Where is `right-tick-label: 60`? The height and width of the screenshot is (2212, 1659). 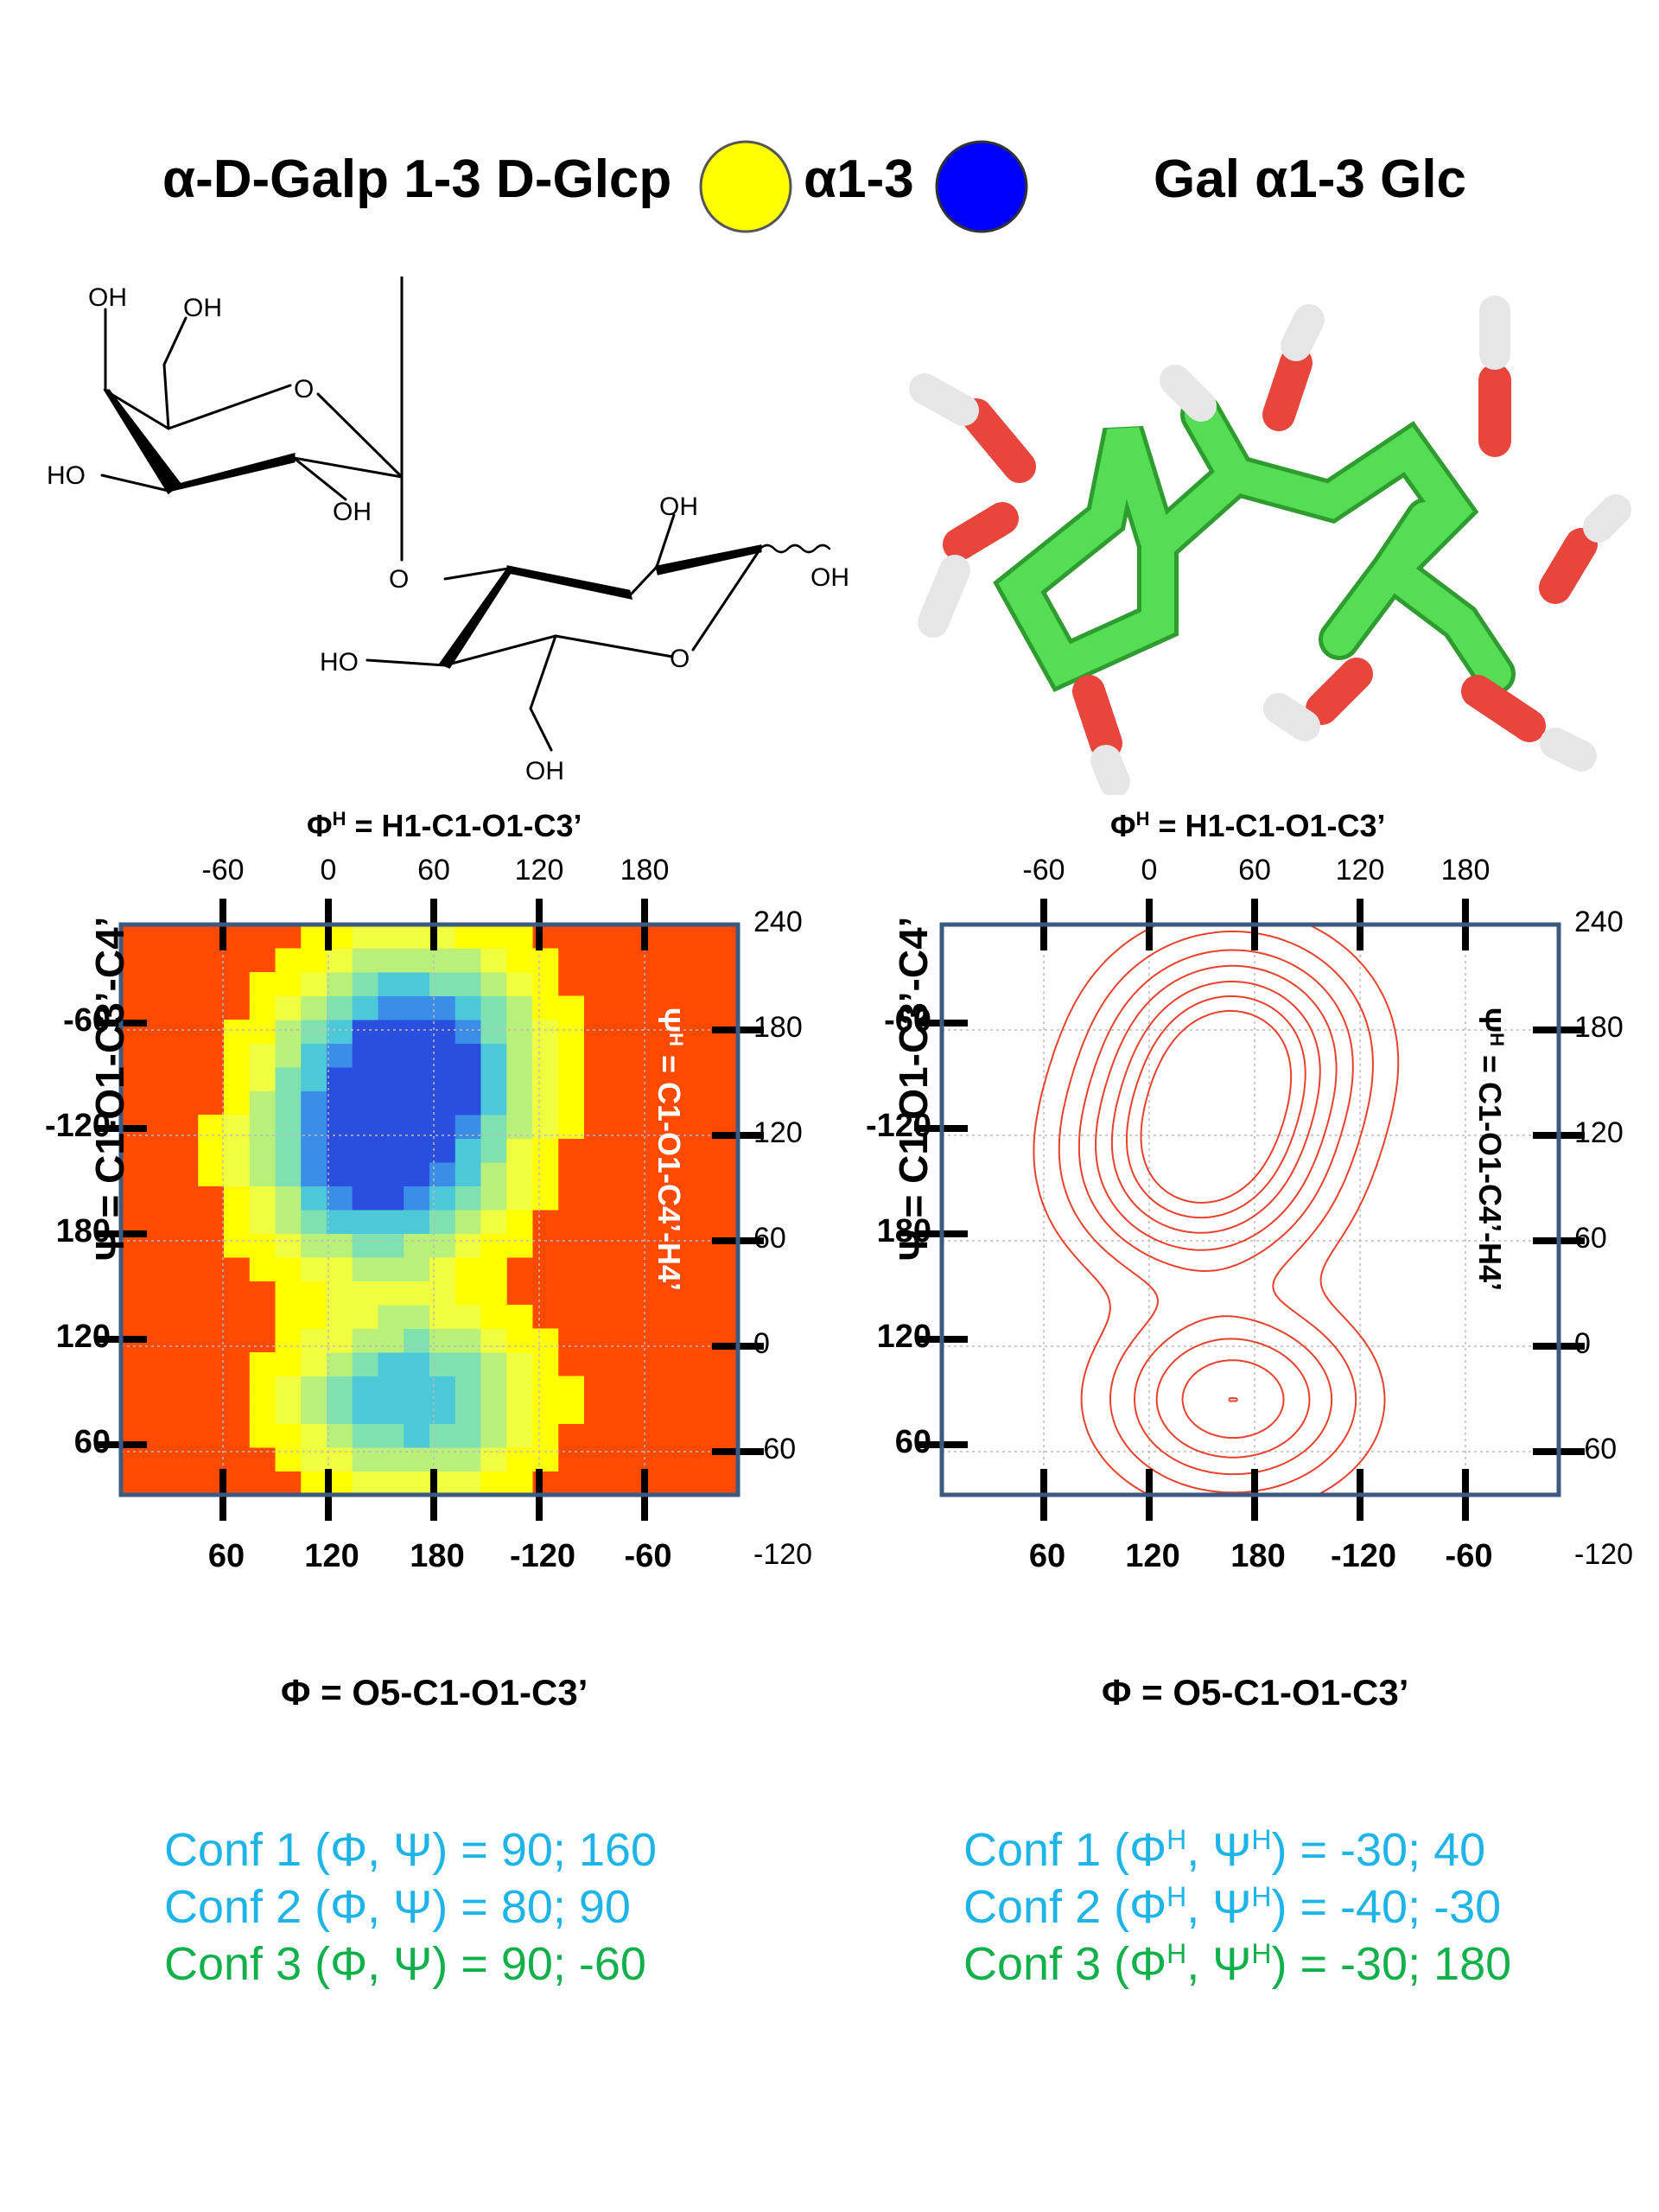 right-tick-label: 60 is located at coordinates (1590, 1238).